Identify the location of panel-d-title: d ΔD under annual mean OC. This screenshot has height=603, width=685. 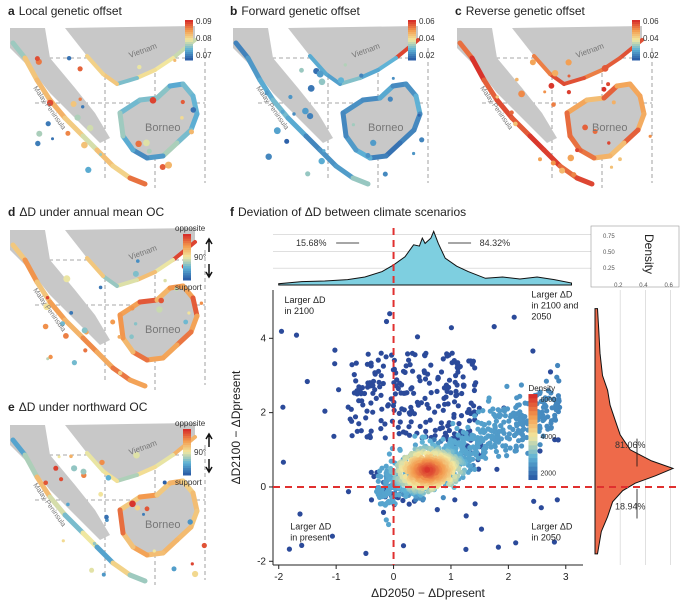
(86, 212).